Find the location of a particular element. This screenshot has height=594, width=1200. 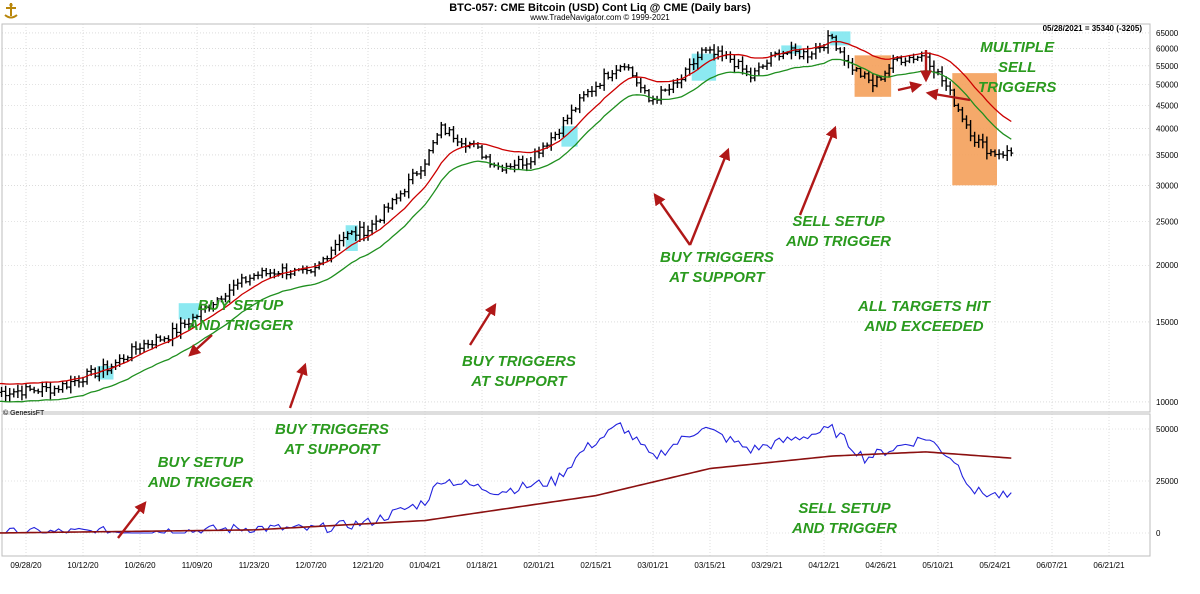

x-tick-label: 12/07/20 is located at coordinates (311, 565).